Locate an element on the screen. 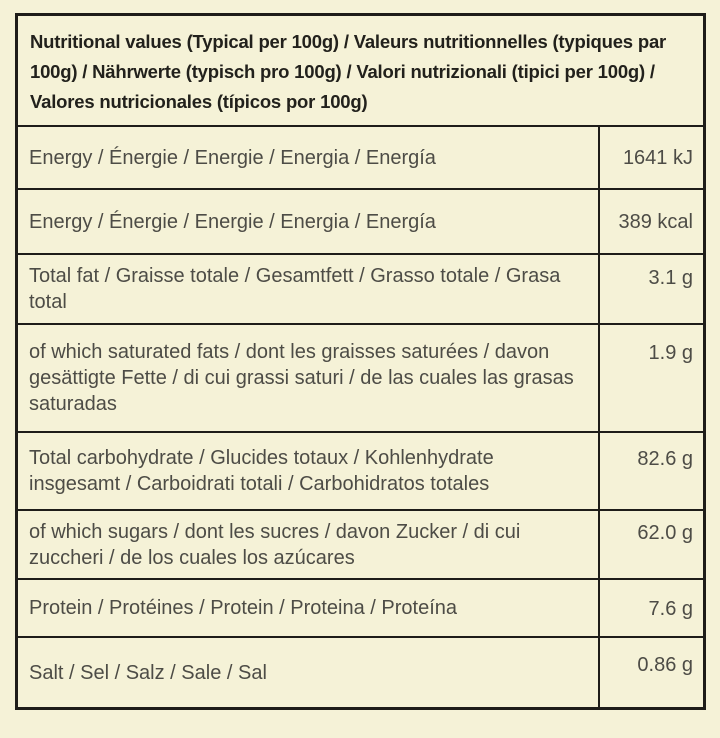  value-cell: 3.1 g is located at coordinates (670, 278).